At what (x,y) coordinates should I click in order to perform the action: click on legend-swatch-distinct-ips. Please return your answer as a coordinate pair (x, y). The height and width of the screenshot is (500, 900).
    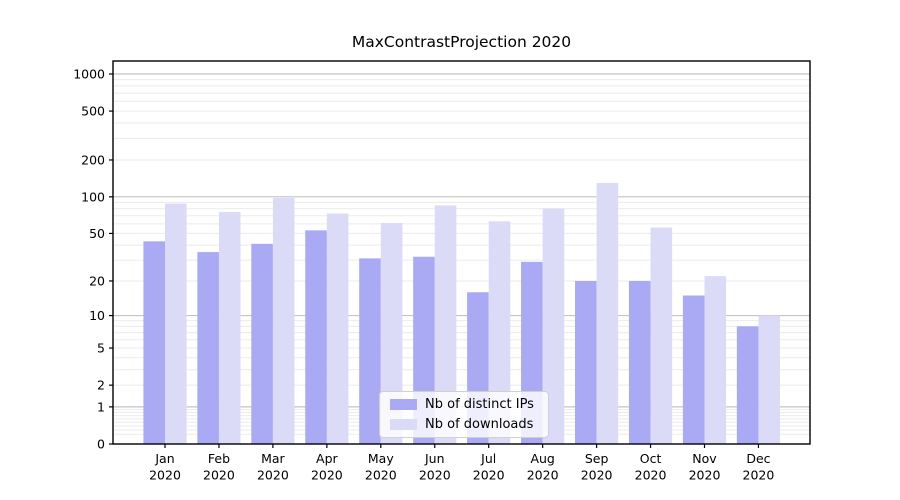
    Looking at the image, I should click on (403, 404).